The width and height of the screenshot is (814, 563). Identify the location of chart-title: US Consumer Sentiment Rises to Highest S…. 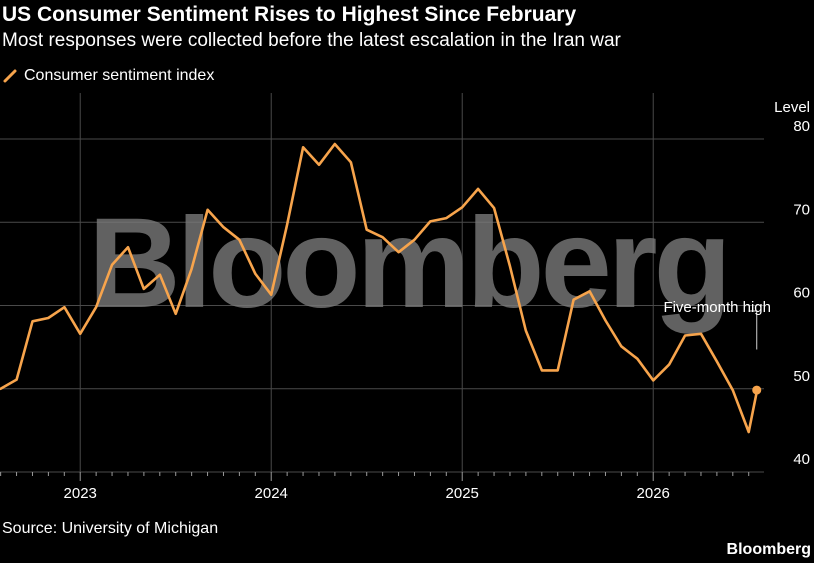
(289, 14).